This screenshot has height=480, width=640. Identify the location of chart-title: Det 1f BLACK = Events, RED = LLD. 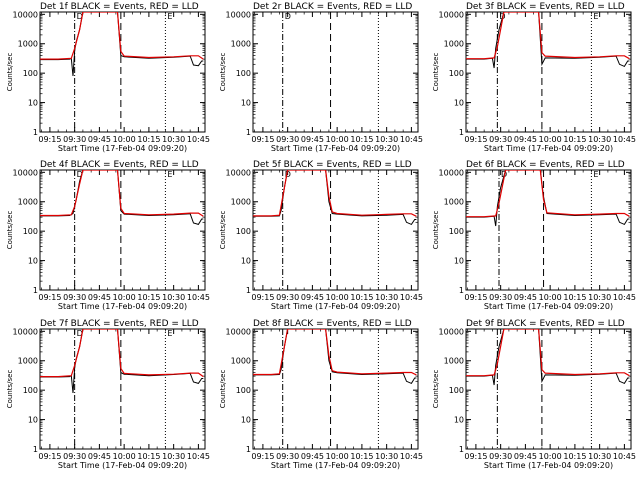
(119, 7).